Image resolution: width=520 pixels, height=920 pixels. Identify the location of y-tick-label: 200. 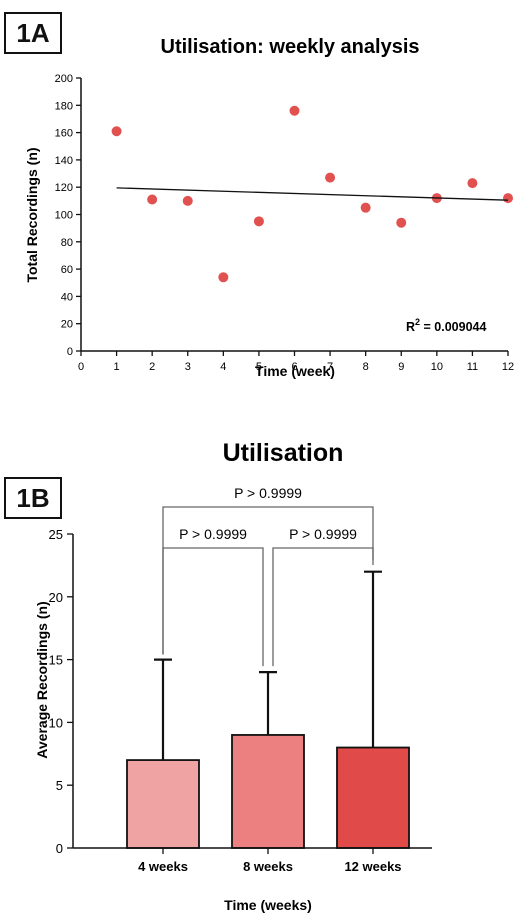
(64, 79).